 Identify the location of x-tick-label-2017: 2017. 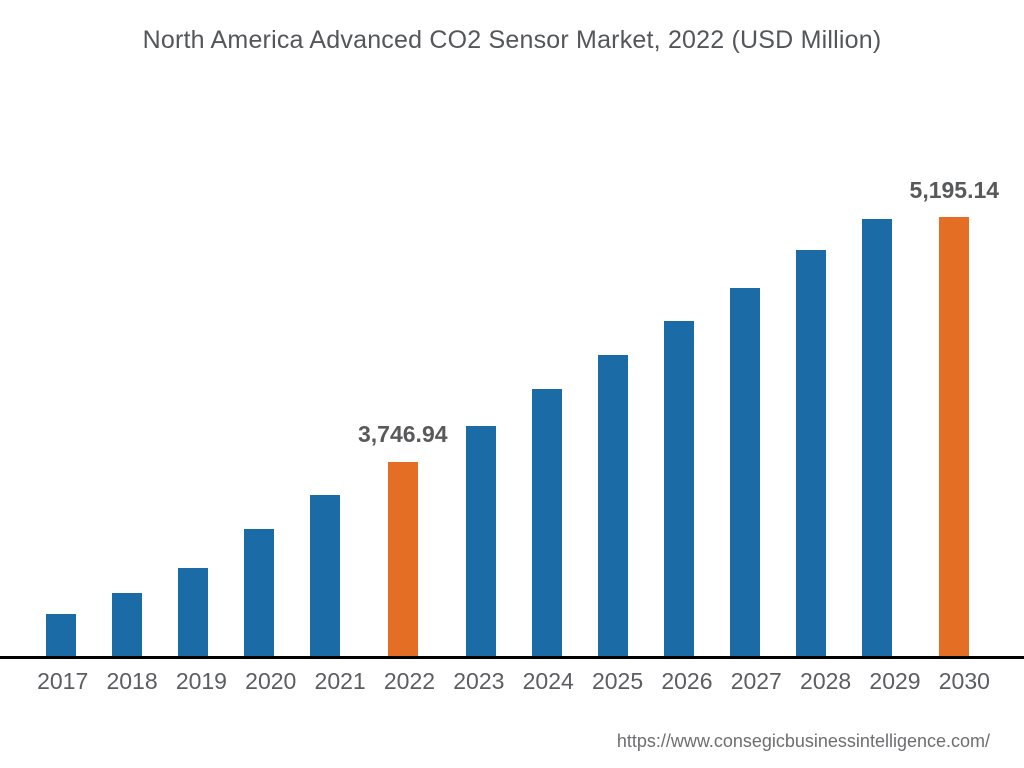
(63, 681).